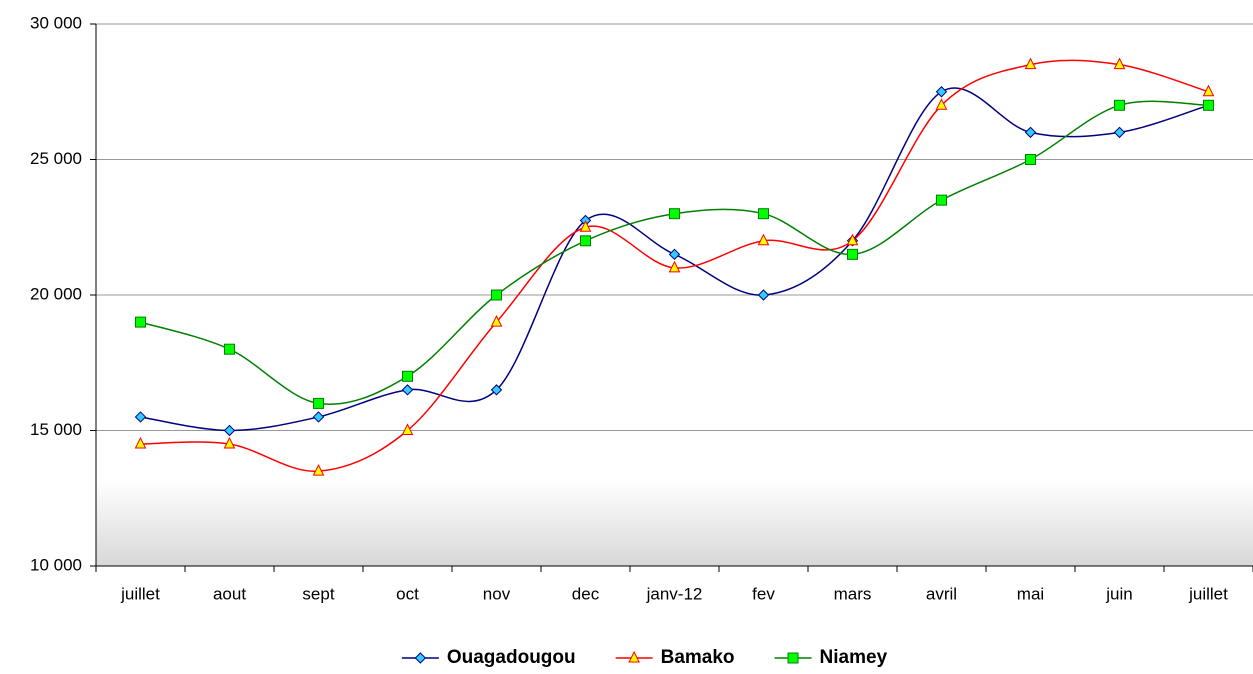  I want to click on x-tick-label: janv-12, so click(674, 593).